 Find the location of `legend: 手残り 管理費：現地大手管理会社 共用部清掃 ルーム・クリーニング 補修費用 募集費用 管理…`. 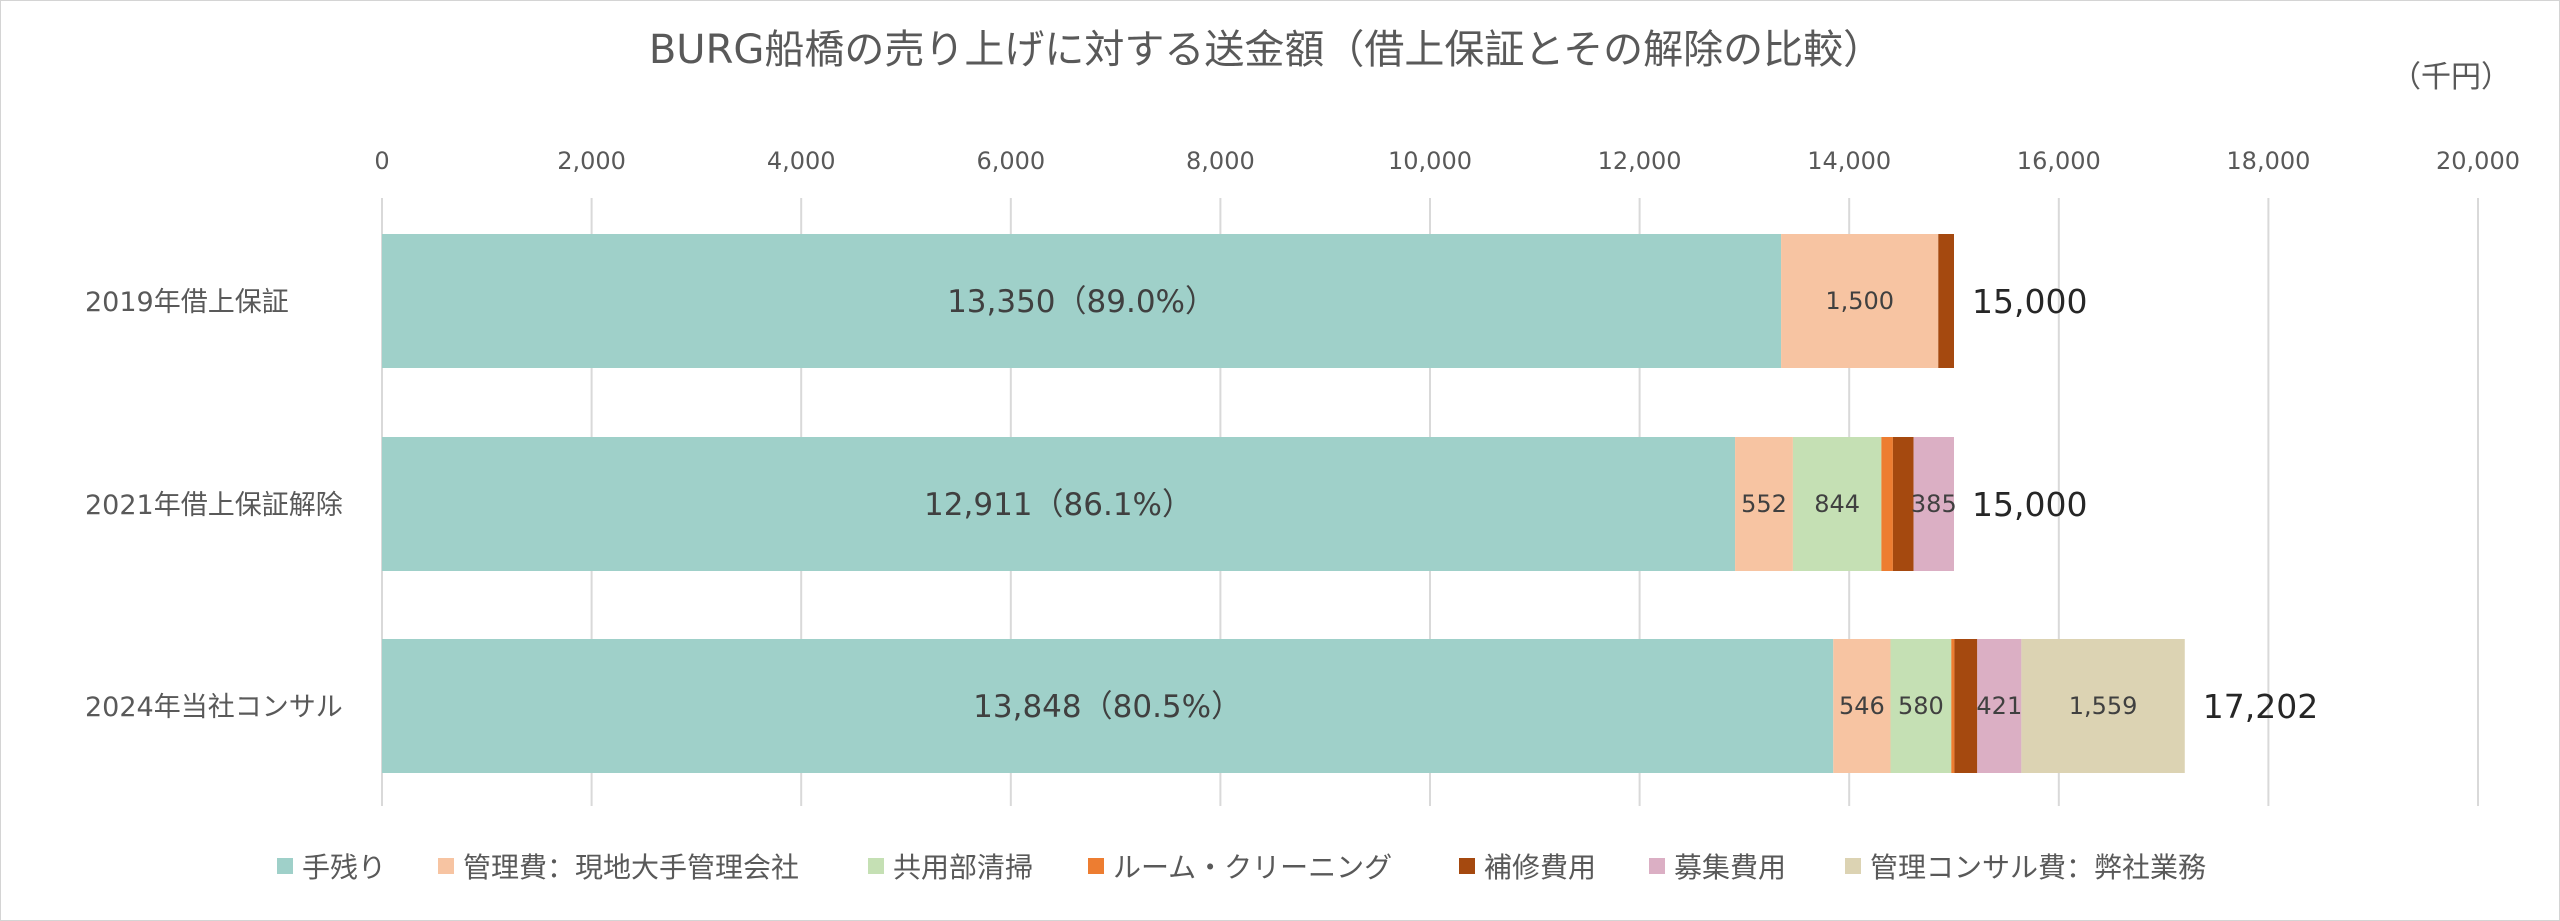

legend: 手残り 管理費：現地大手管理会社 共用部清掃 ルーム・クリーニング 補修費用 募集費用 管理… is located at coordinates (1241, 867).